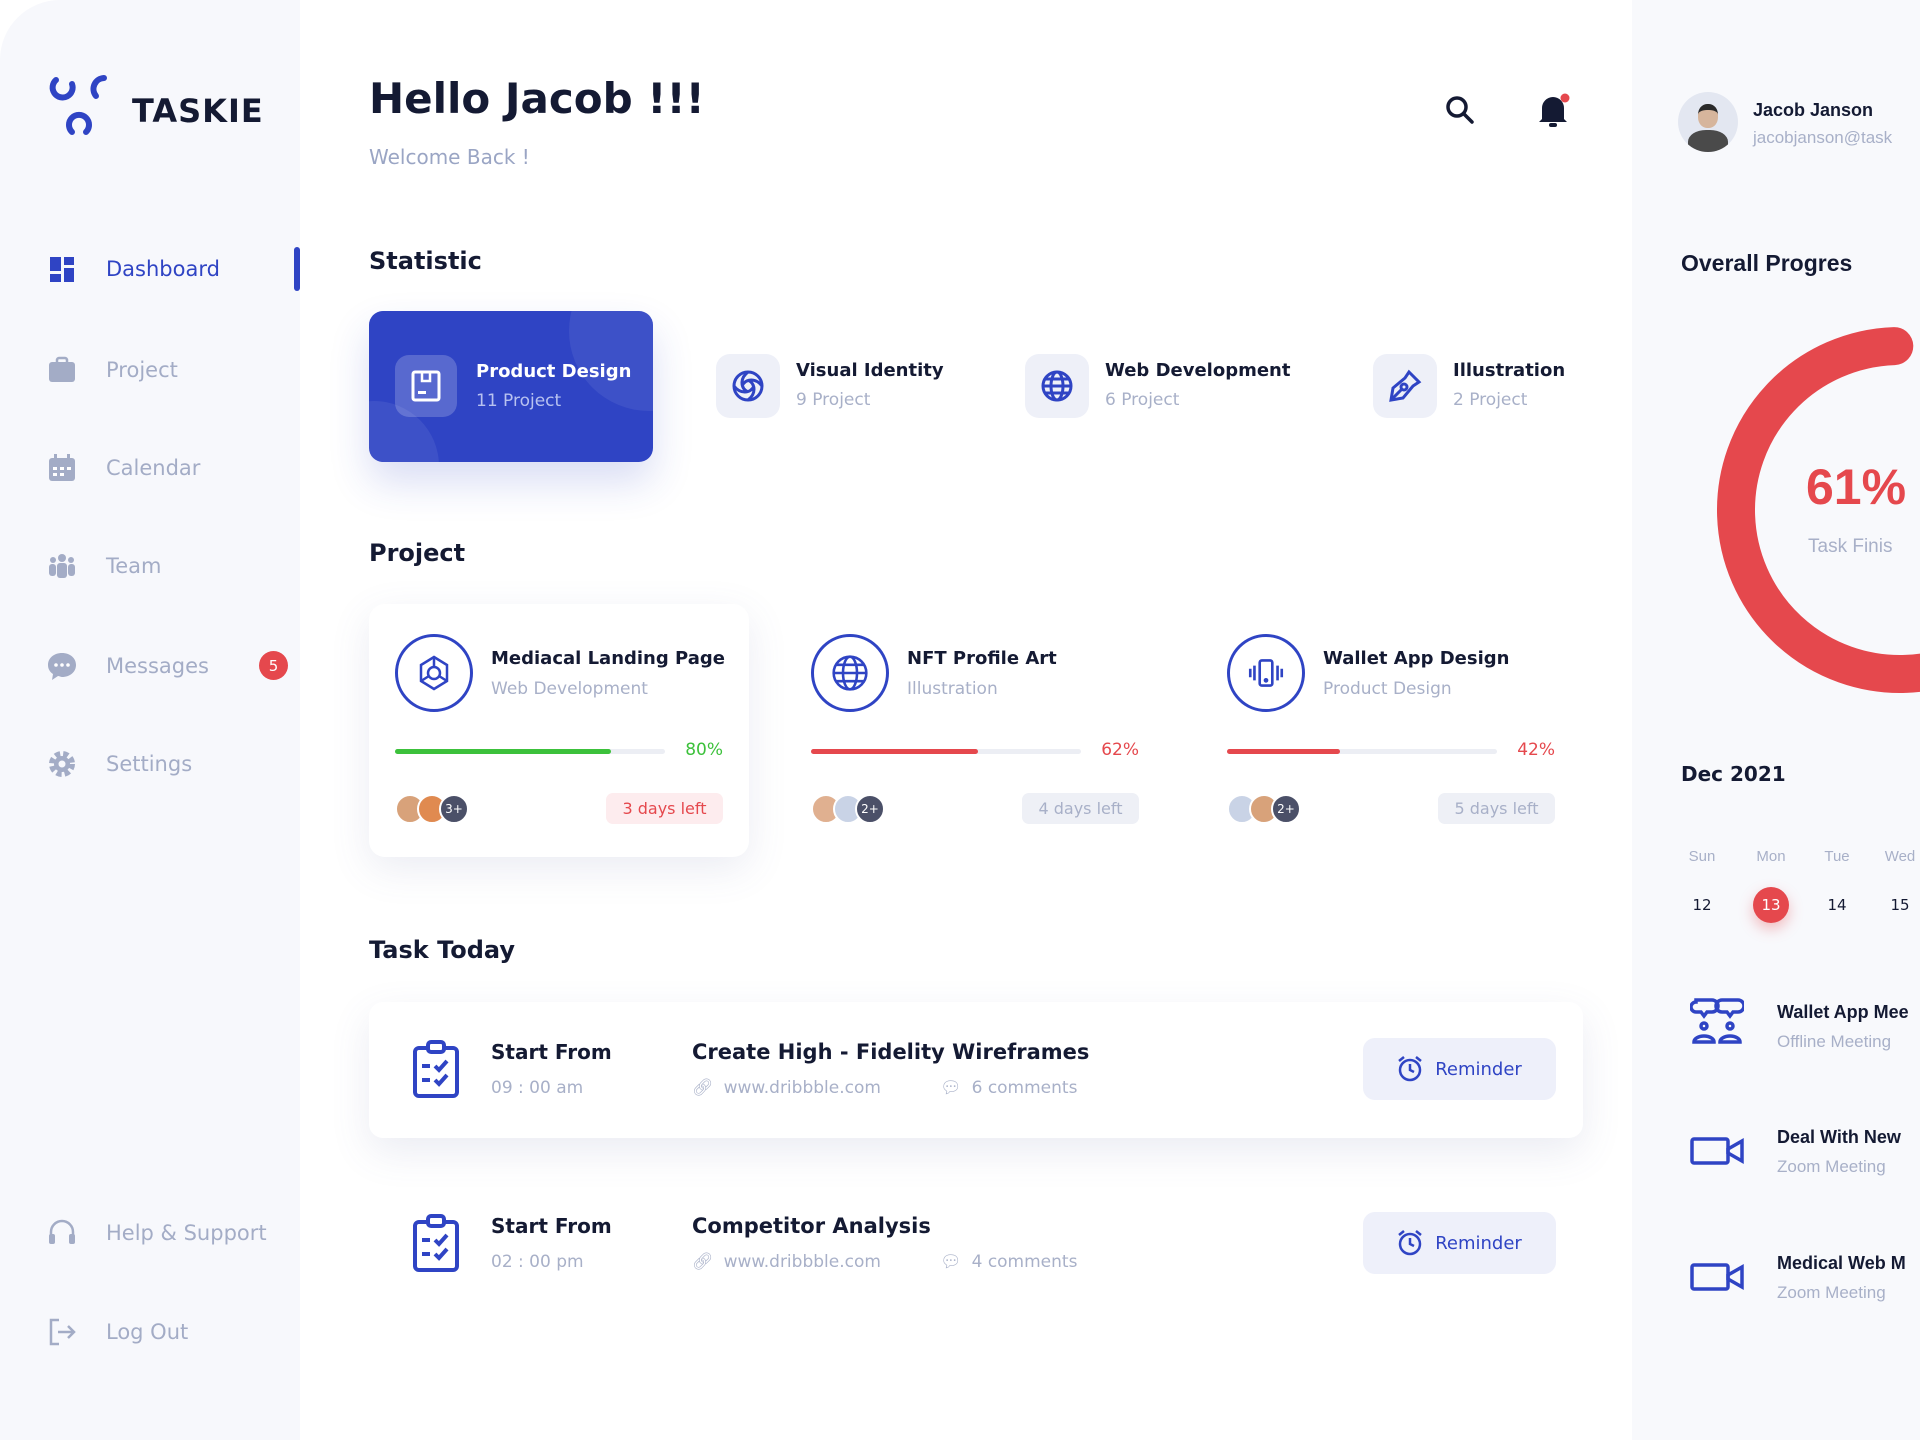 This screenshot has height=1440, width=1920. Describe the element at coordinates (147, 1332) in the screenshot. I see `sidebar-item-label: Log Out` at that location.